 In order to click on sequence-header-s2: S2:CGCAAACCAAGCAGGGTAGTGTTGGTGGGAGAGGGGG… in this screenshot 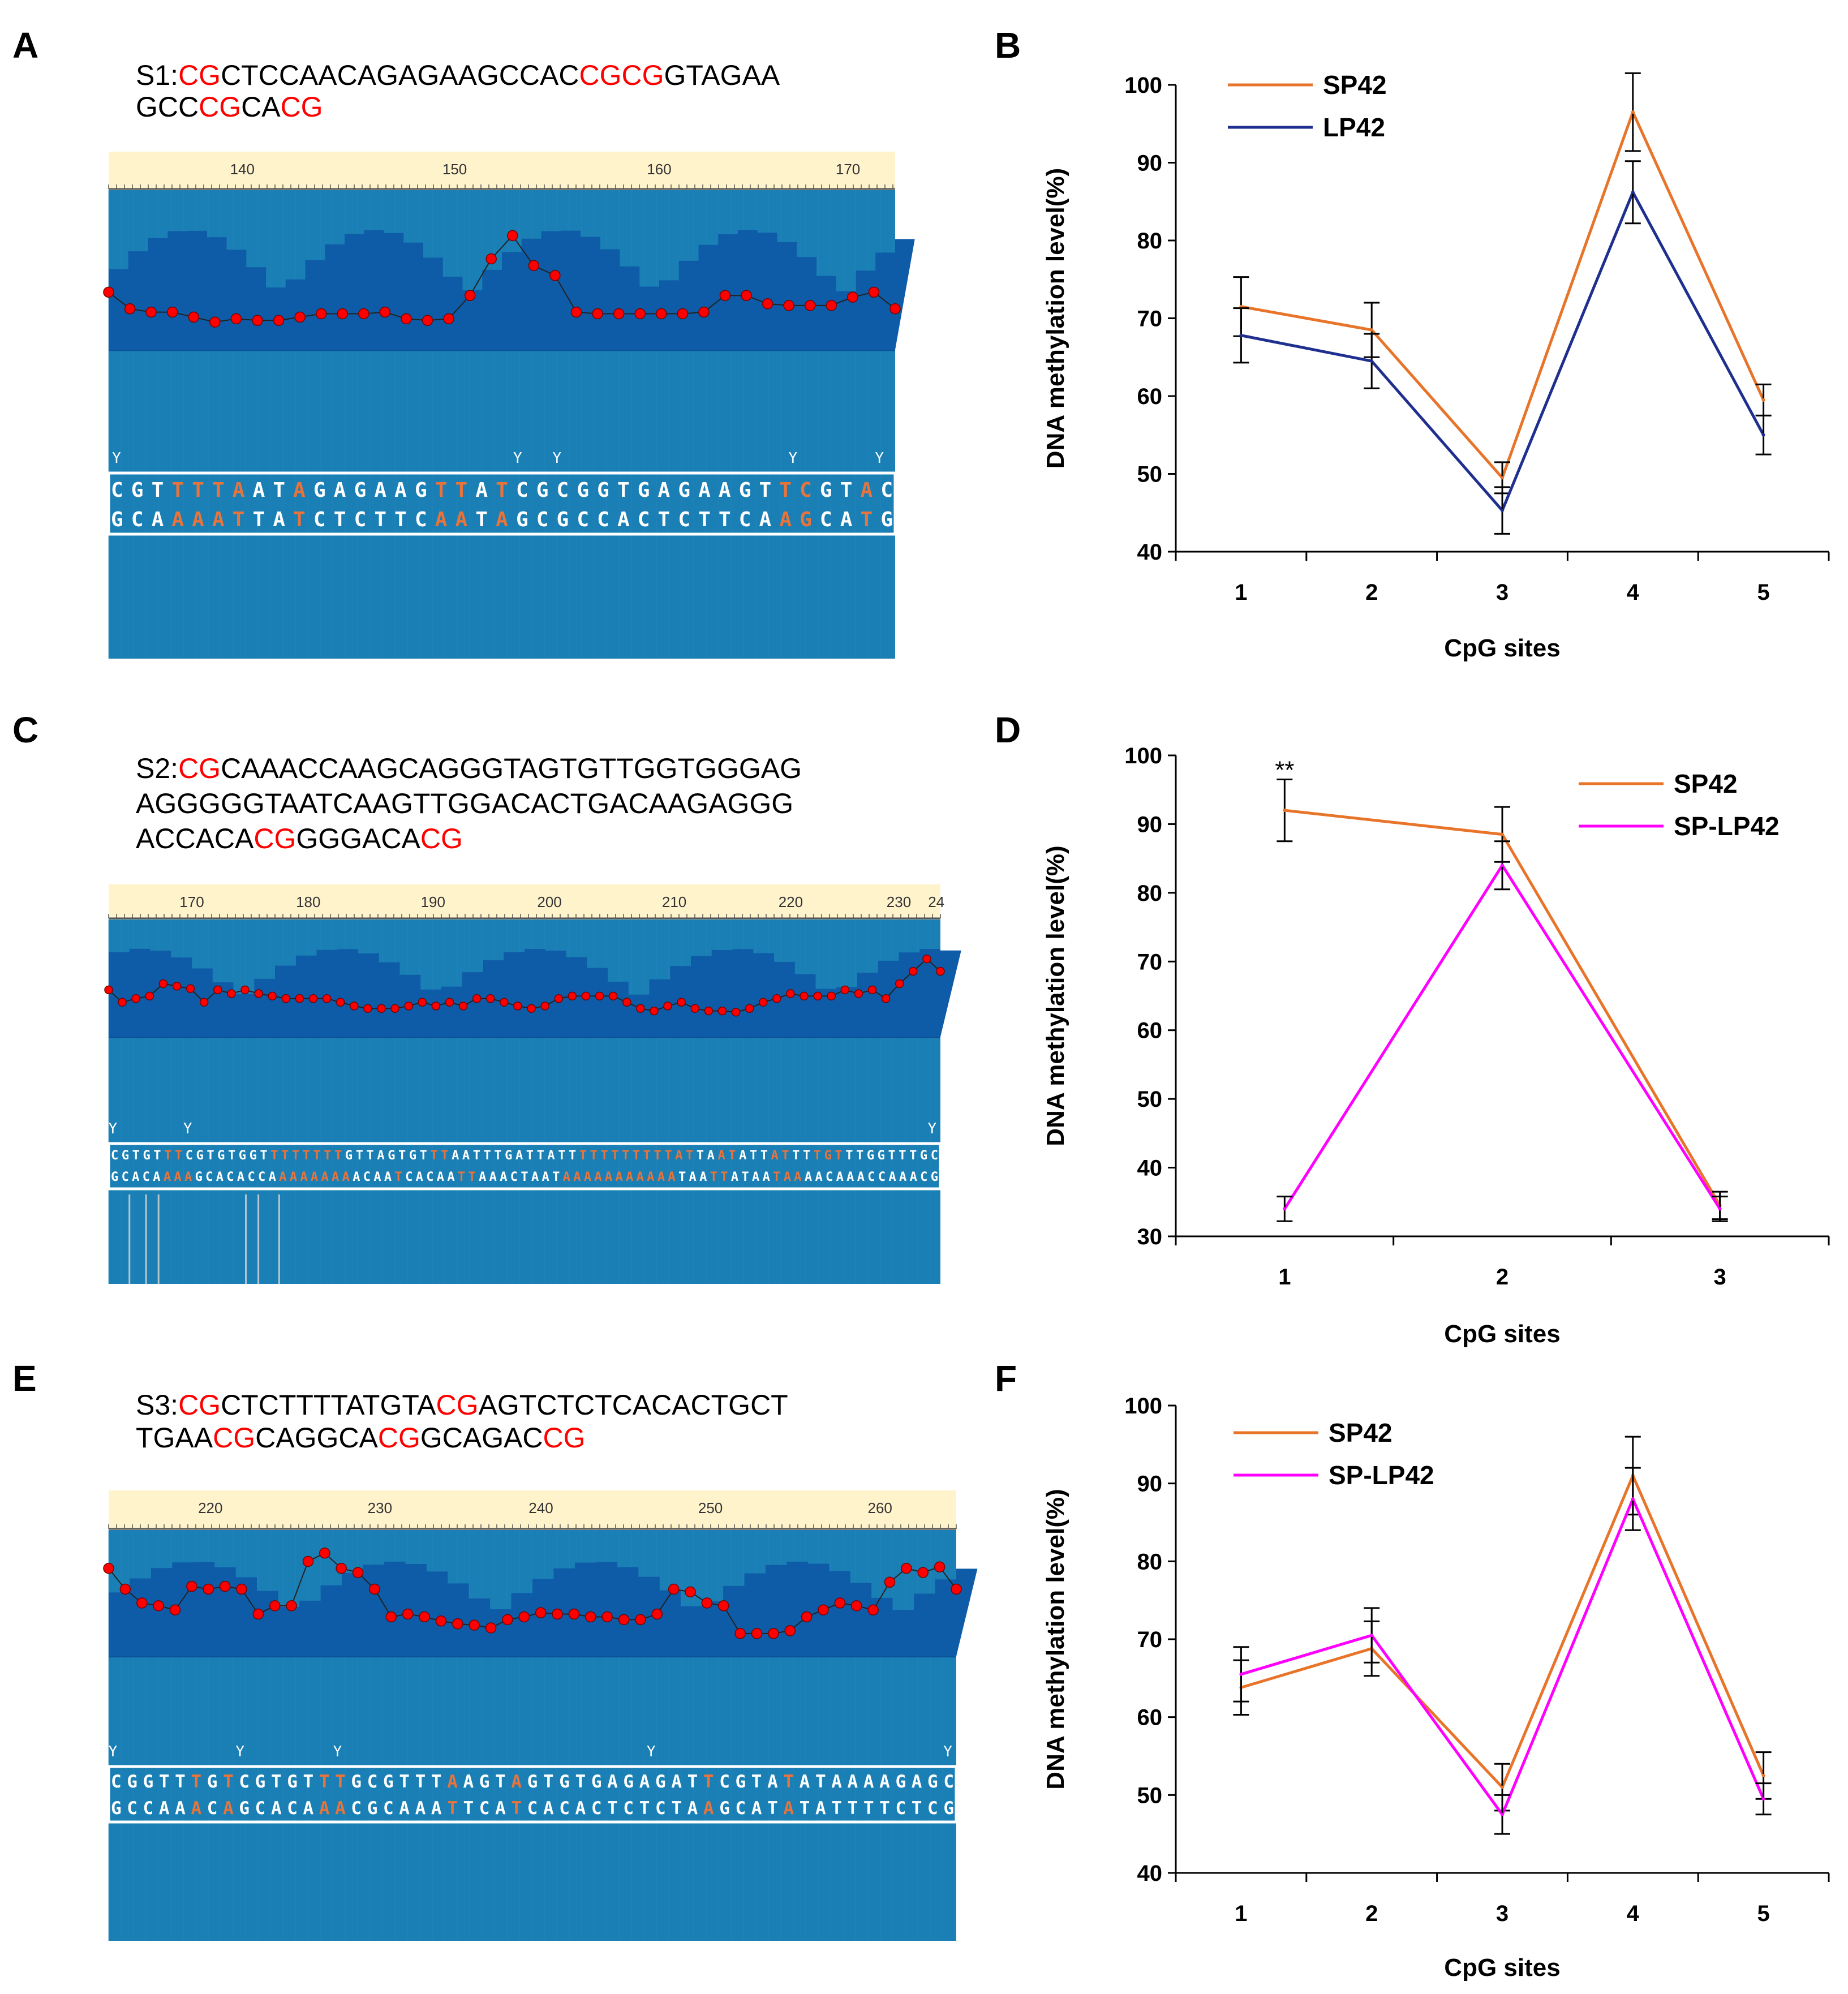, I will do `click(469, 804)`.